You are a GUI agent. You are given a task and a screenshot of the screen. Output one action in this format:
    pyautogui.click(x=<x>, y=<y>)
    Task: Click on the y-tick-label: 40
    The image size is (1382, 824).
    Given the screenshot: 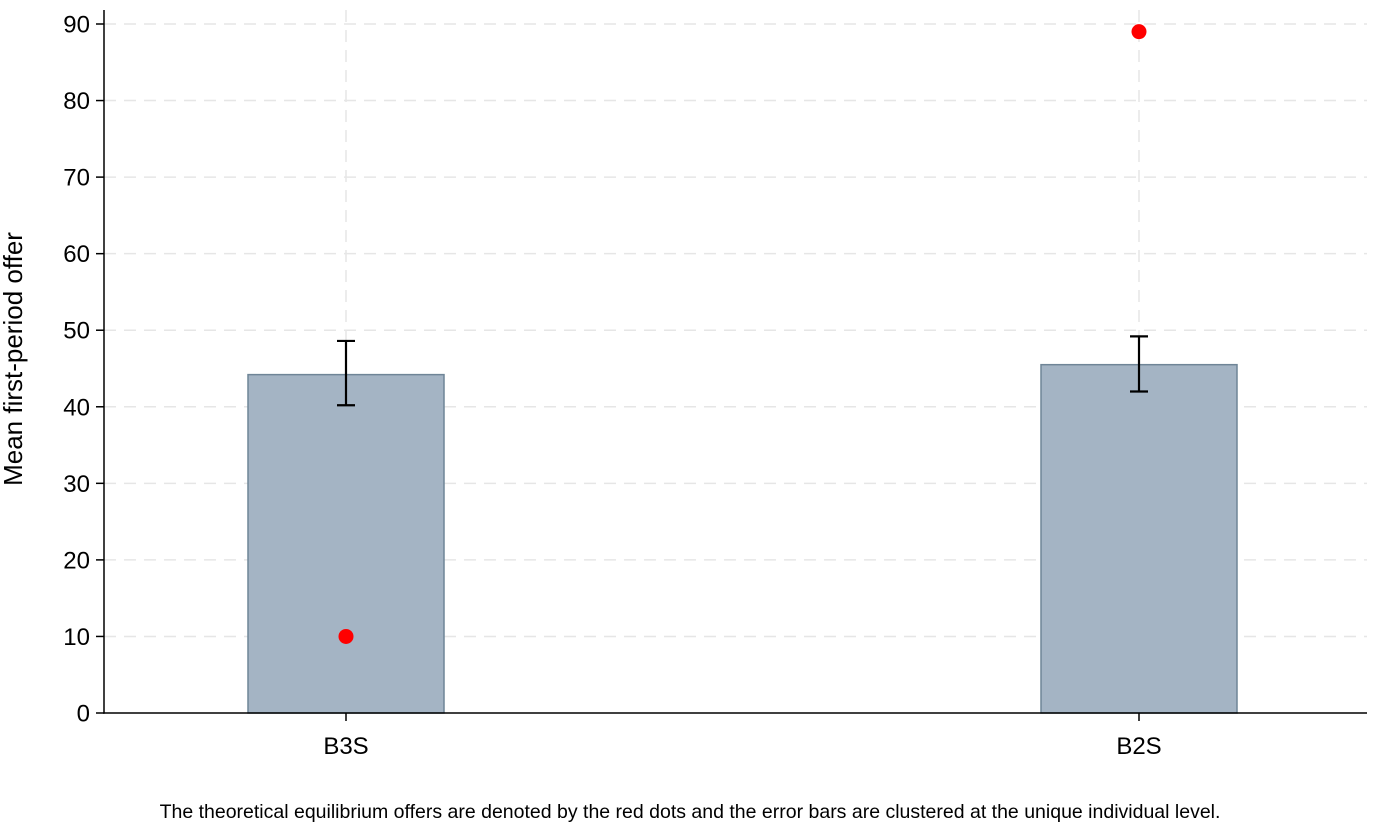 What is the action you would take?
    pyautogui.click(x=76, y=407)
    